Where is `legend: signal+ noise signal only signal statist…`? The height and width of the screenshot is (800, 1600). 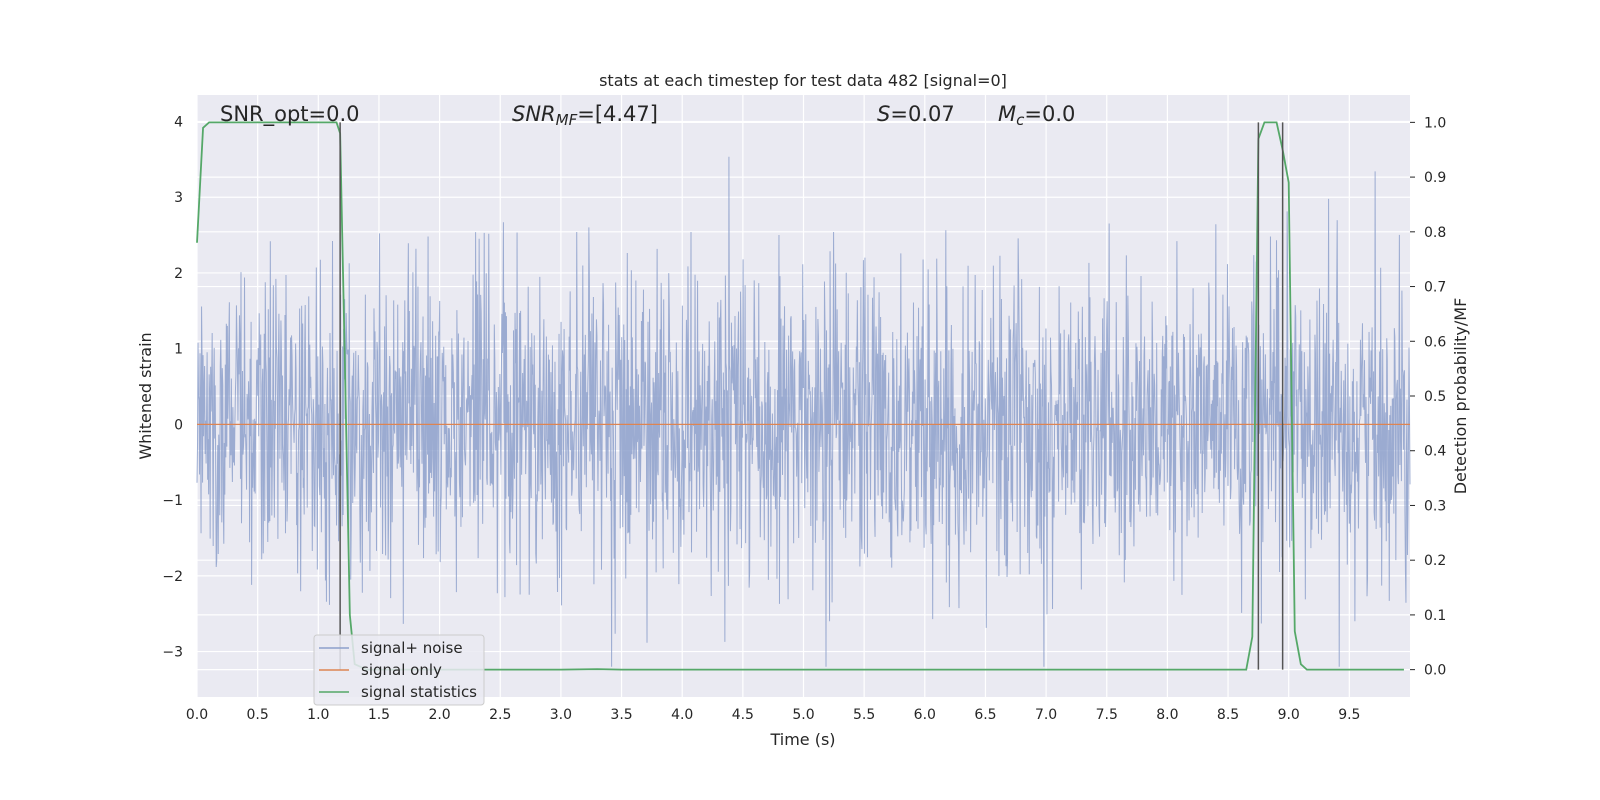
legend: signal+ noise signal only signal statist… is located at coordinates (399, 670).